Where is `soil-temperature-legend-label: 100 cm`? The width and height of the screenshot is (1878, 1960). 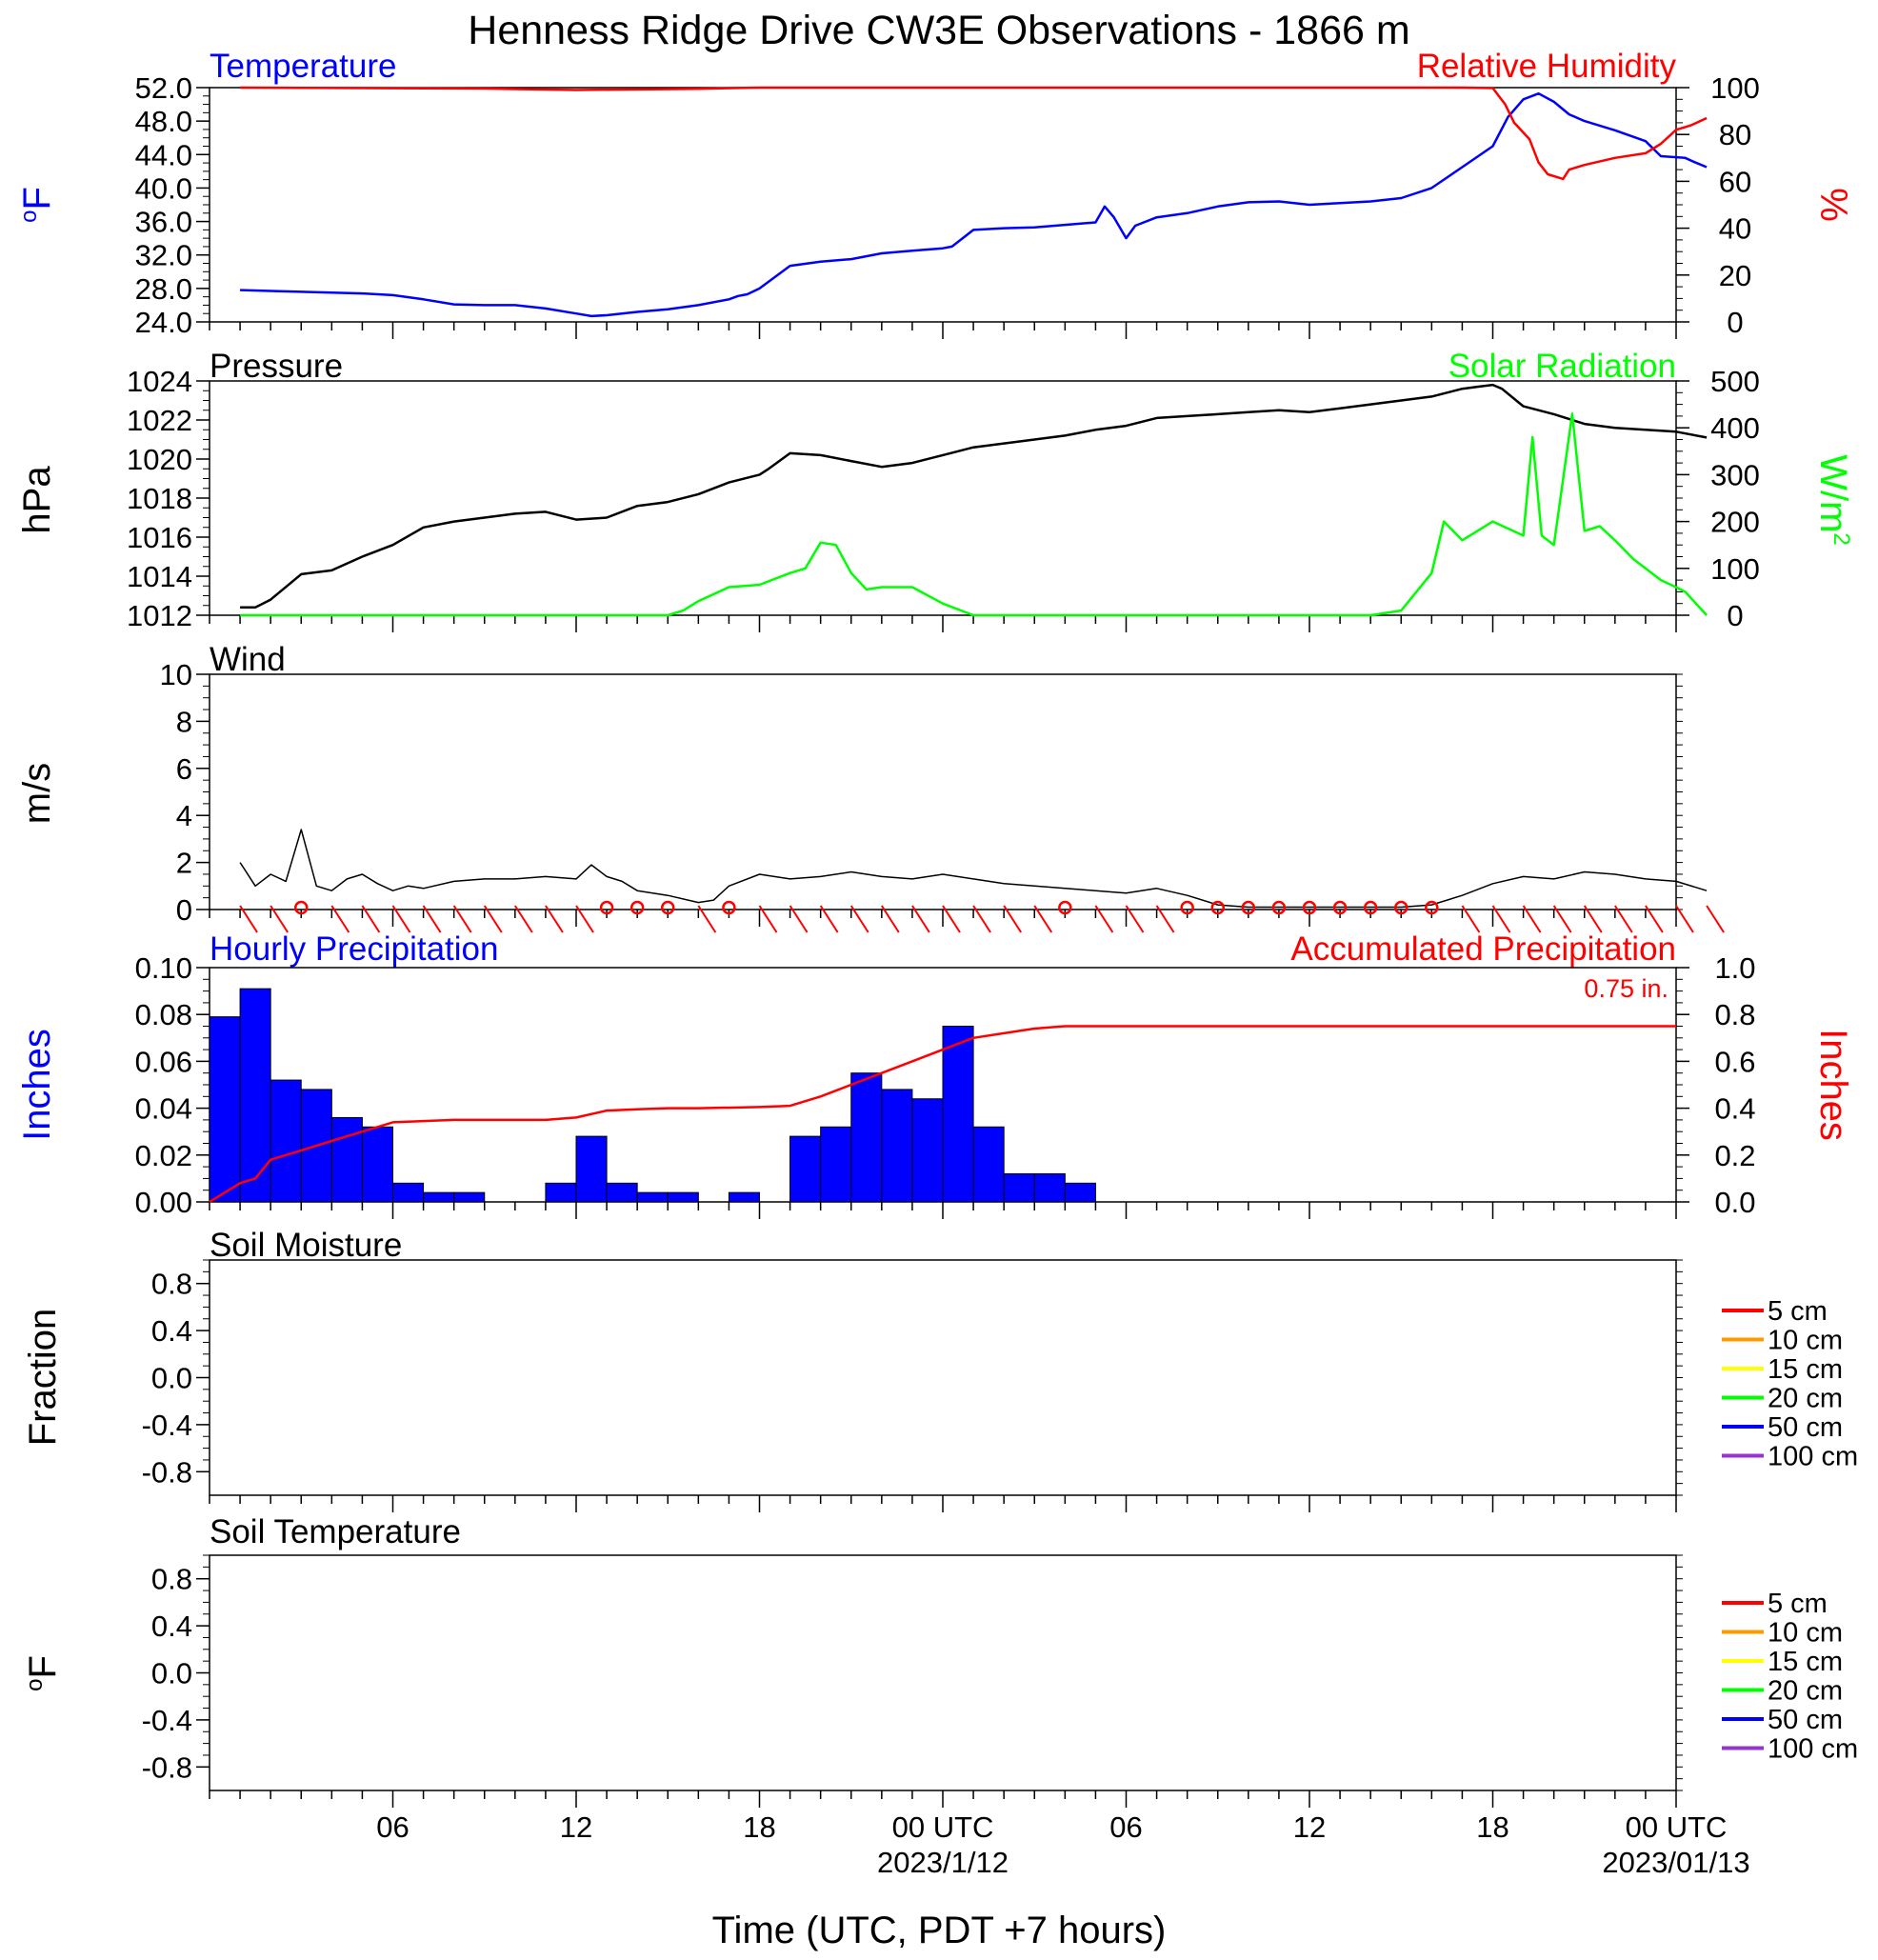 soil-temperature-legend-label: 100 cm is located at coordinates (1813, 1749).